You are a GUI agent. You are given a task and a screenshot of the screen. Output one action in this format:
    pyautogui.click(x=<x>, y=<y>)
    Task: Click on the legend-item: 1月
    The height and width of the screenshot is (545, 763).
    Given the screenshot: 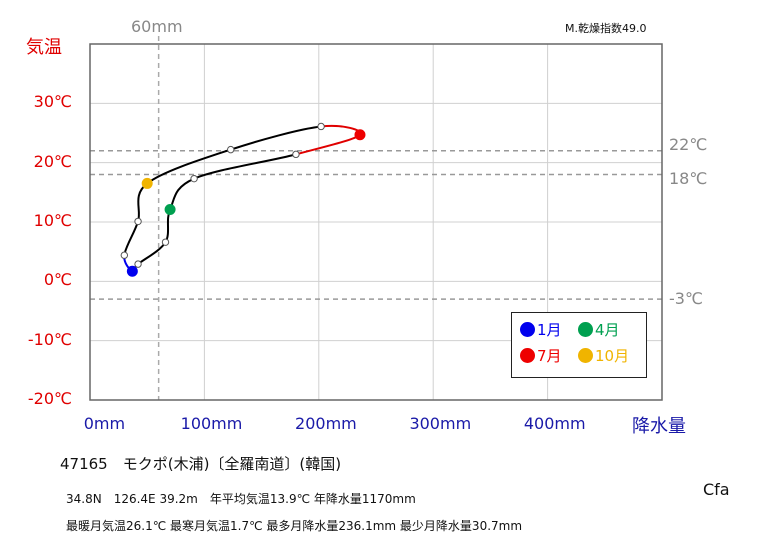 What is the action you would take?
    pyautogui.click(x=541, y=329)
    